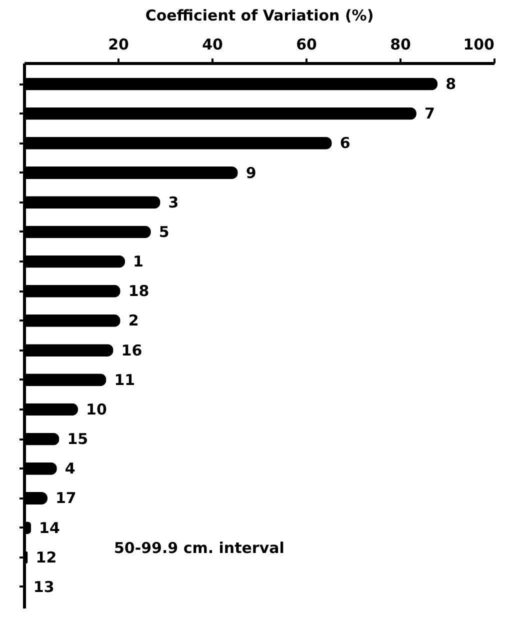 Image resolution: width=527 pixels, height=628 pixels. Describe the element at coordinates (77, 439) in the screenshot. I see `y-tick-label: 15` at that location.